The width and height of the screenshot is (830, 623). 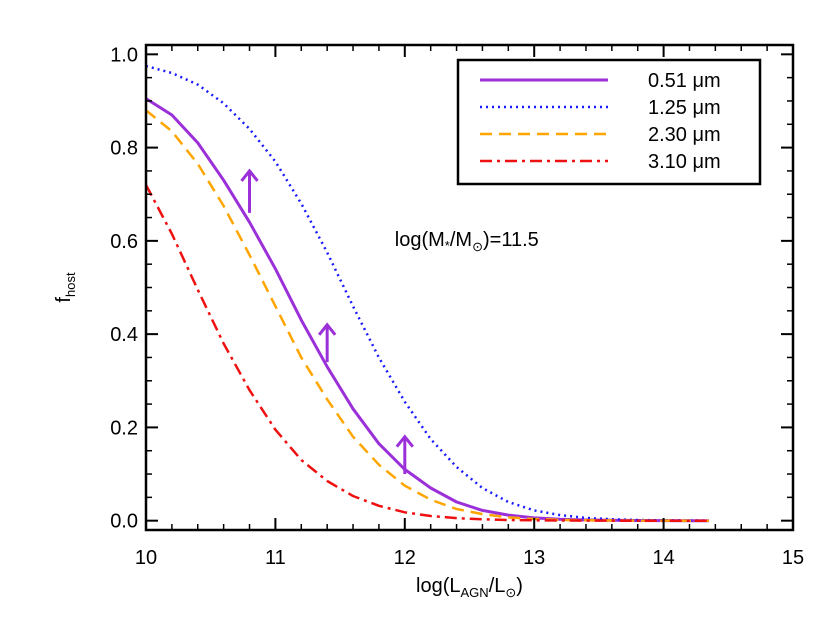 What do you see at coordinates (70, 284) in the screenshot?
I see `y-axis-label-sub: host` at bounding box center [70, 284].